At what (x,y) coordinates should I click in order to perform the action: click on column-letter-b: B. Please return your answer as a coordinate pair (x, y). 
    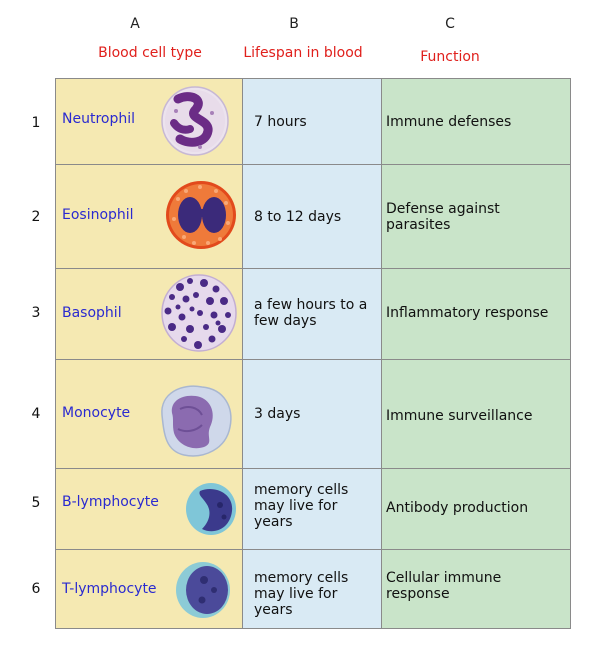
    Looking at the image, I should click on (294, 24).